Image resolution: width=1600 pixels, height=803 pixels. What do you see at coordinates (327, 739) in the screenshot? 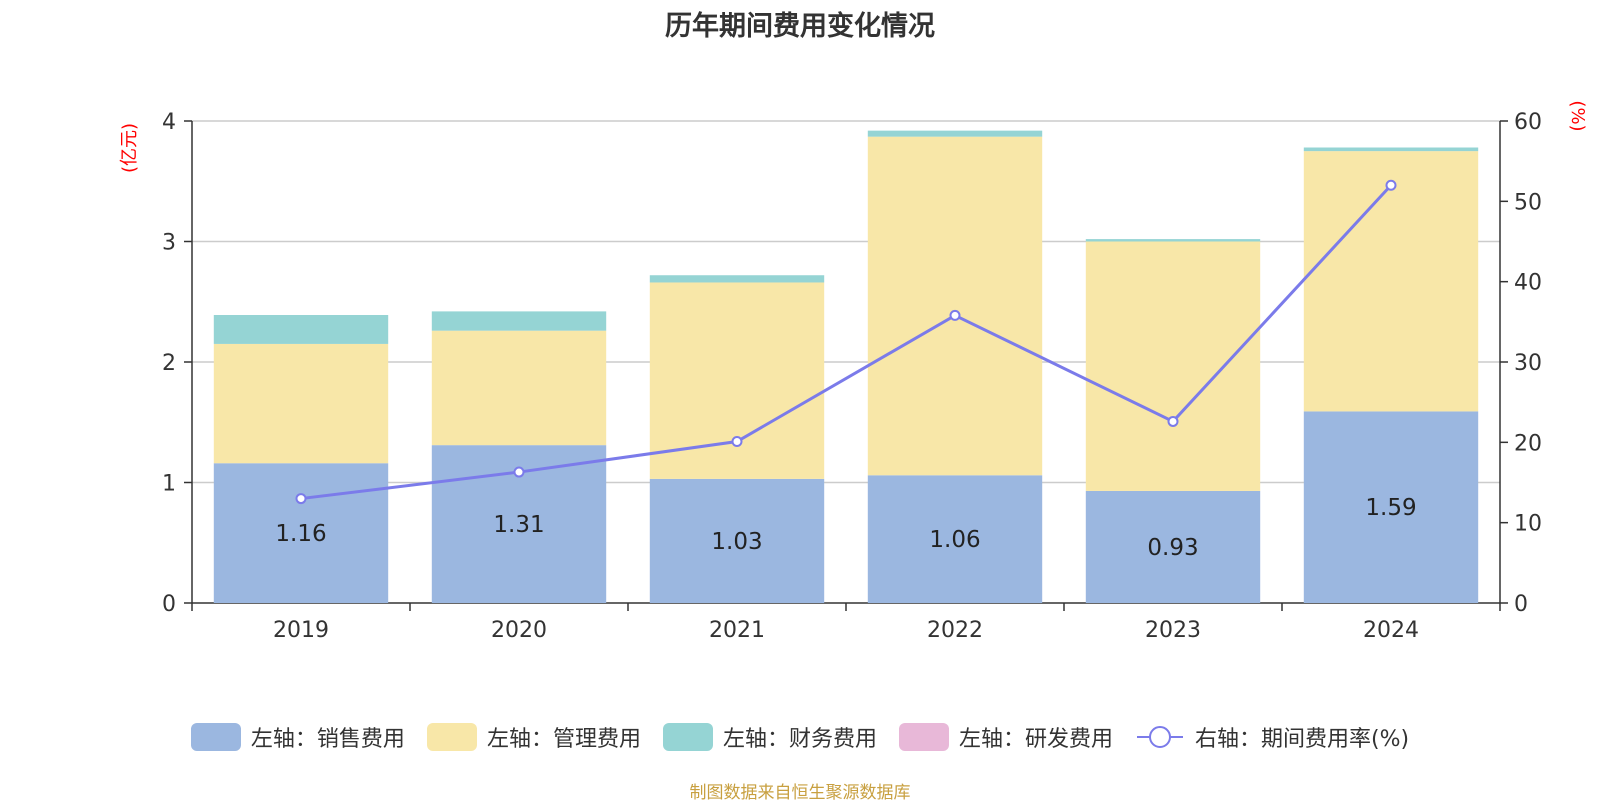
I see `legend-label: 左轴：销售费用` at bounding box center [327, 739].